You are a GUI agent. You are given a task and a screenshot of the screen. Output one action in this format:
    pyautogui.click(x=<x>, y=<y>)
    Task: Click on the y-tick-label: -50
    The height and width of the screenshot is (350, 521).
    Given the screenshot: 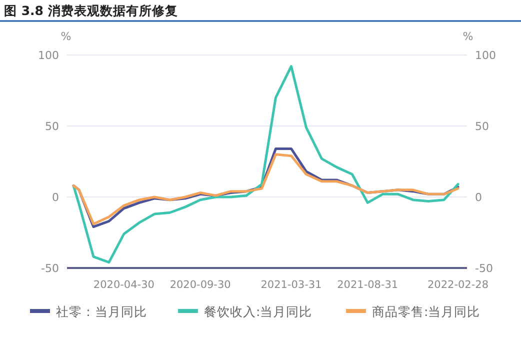 What is the action you would take?
    pyautogui.click(x=50, y=268)
    